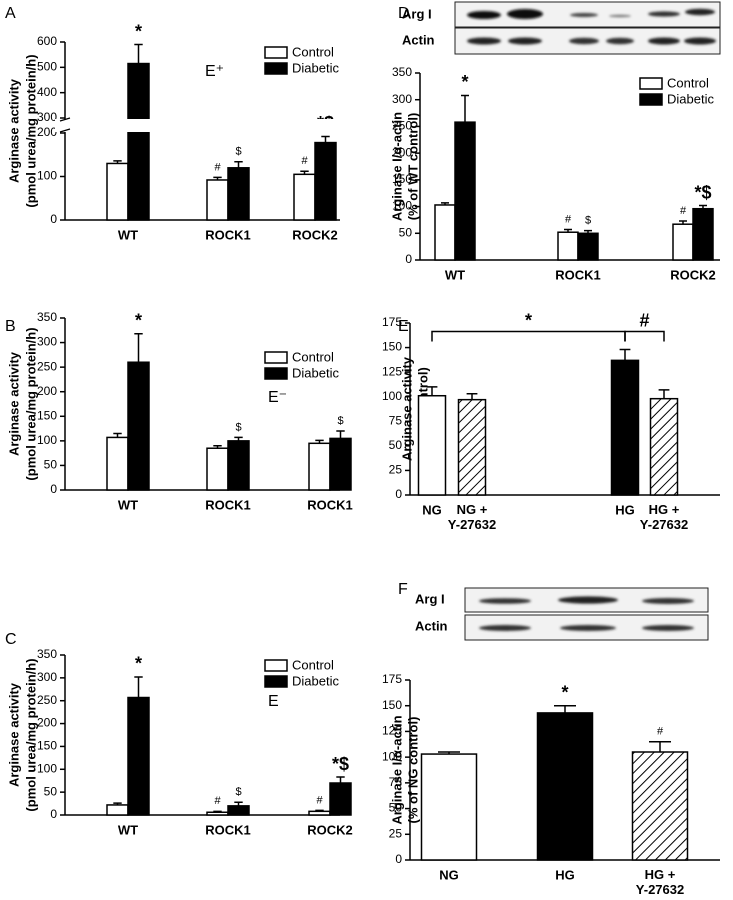 The width and height of the screenshot is (733, 900). What do you see at coordinates (693, 274) in the screenshot?
I see `x-tick-label: ROCK2` at bounding box center [693, 274].